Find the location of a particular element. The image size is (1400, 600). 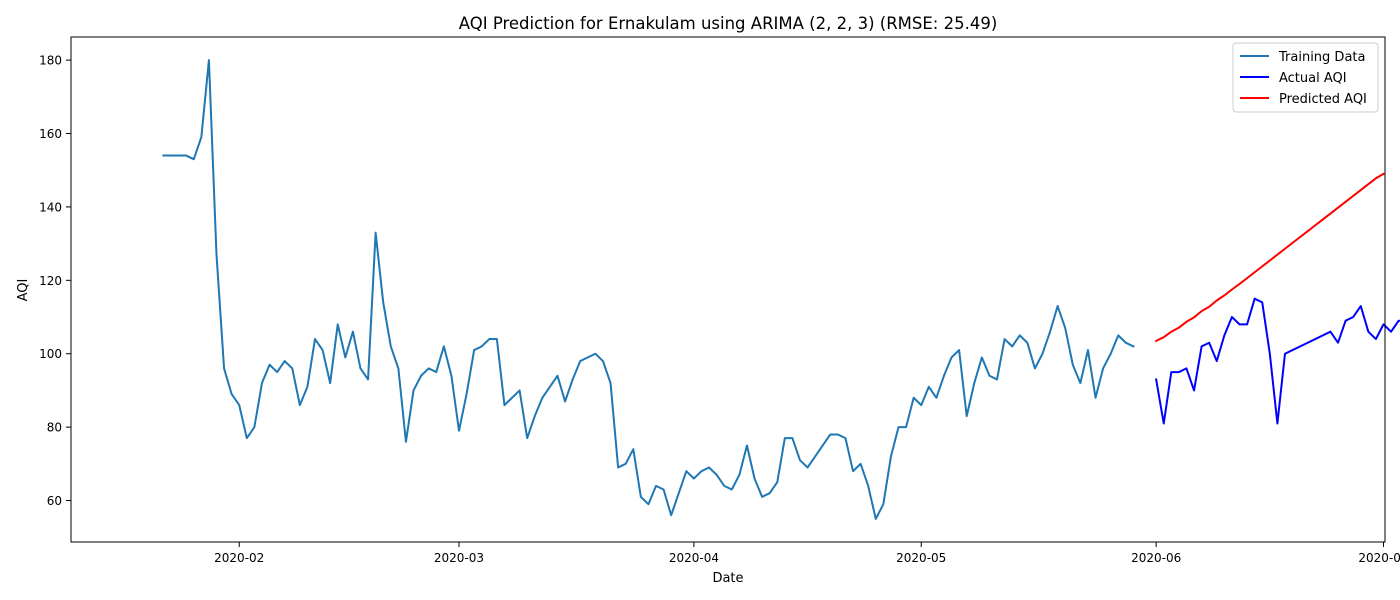

x-tick-label: 2020-02 is located at coordinates (239, 558).